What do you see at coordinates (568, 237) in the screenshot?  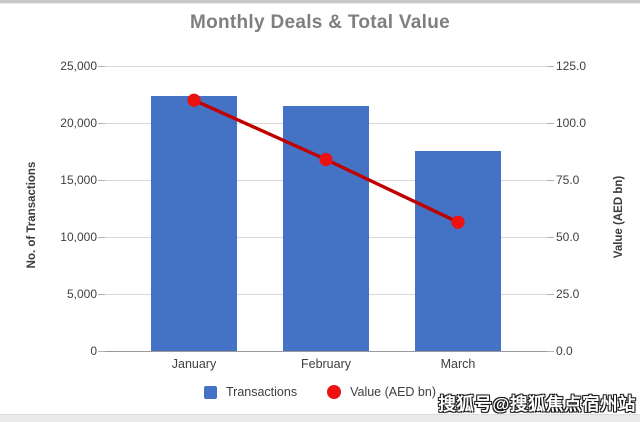 I see `right-axis-tick-label: 50.0` at bounding box center [568, 237].